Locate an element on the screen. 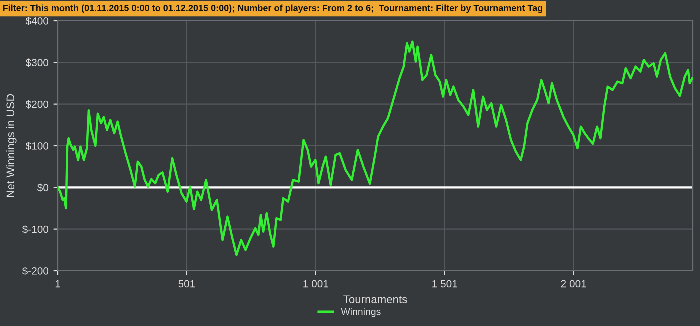 The width and height of the screenshot is (700, 326). y-tick-label: $-200 is located at coordinates (35, 271).